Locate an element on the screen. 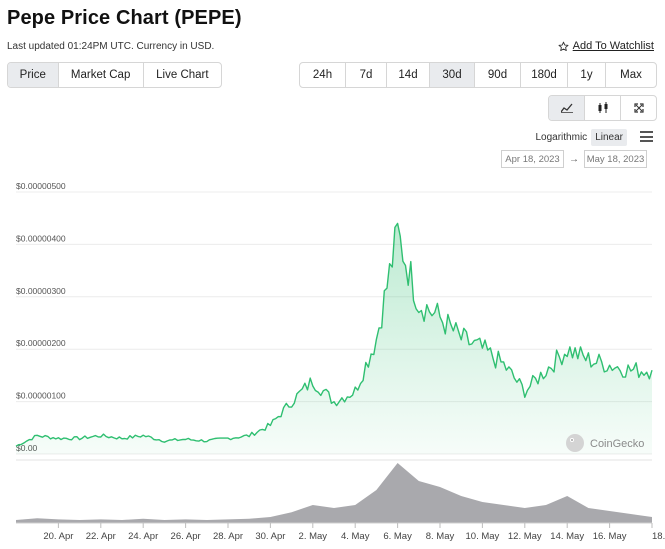  y-tick-label: $0.00000100 is located at coordinates (41, 396).